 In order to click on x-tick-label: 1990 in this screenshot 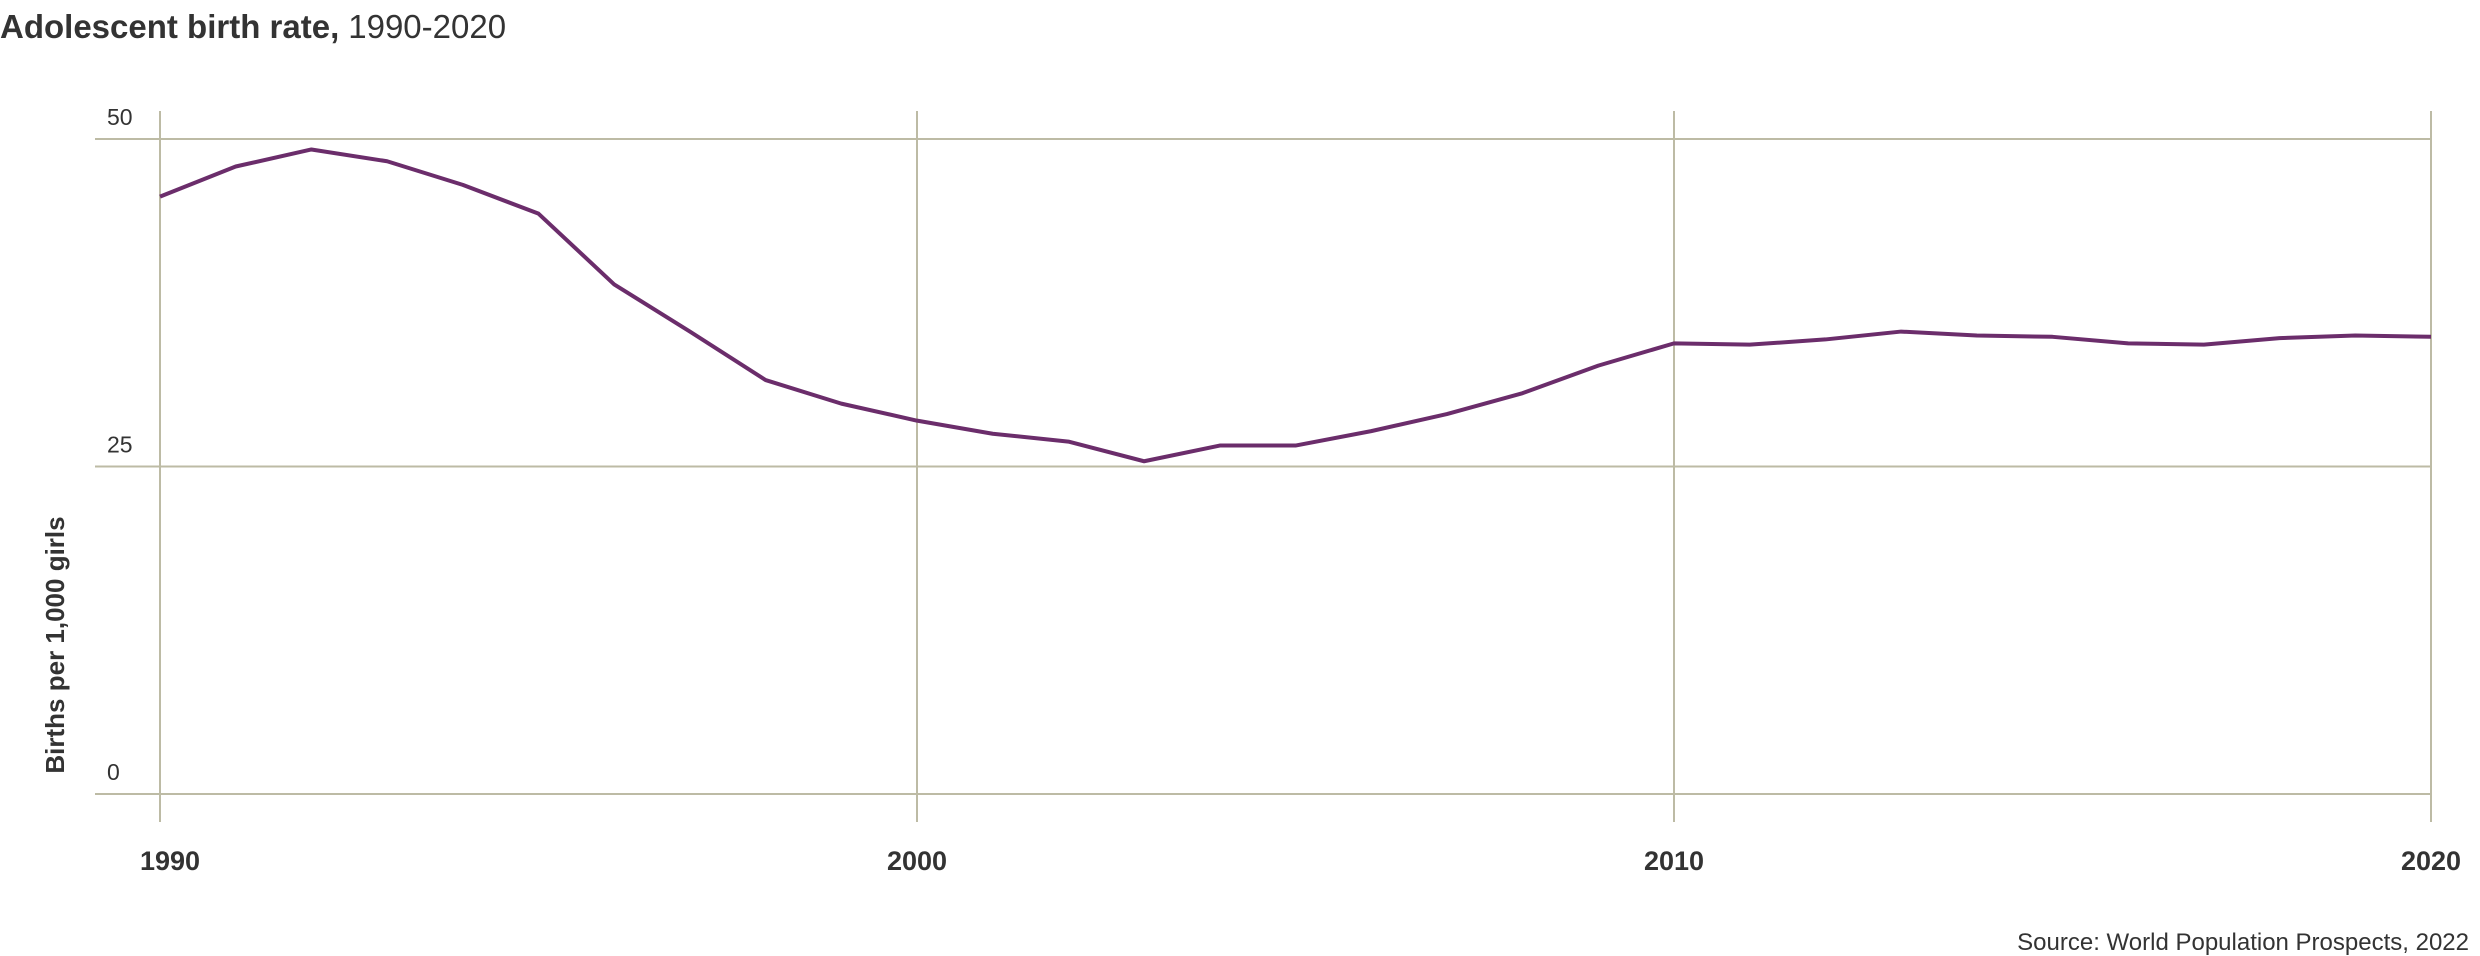, I will do `click(170, 861)`.